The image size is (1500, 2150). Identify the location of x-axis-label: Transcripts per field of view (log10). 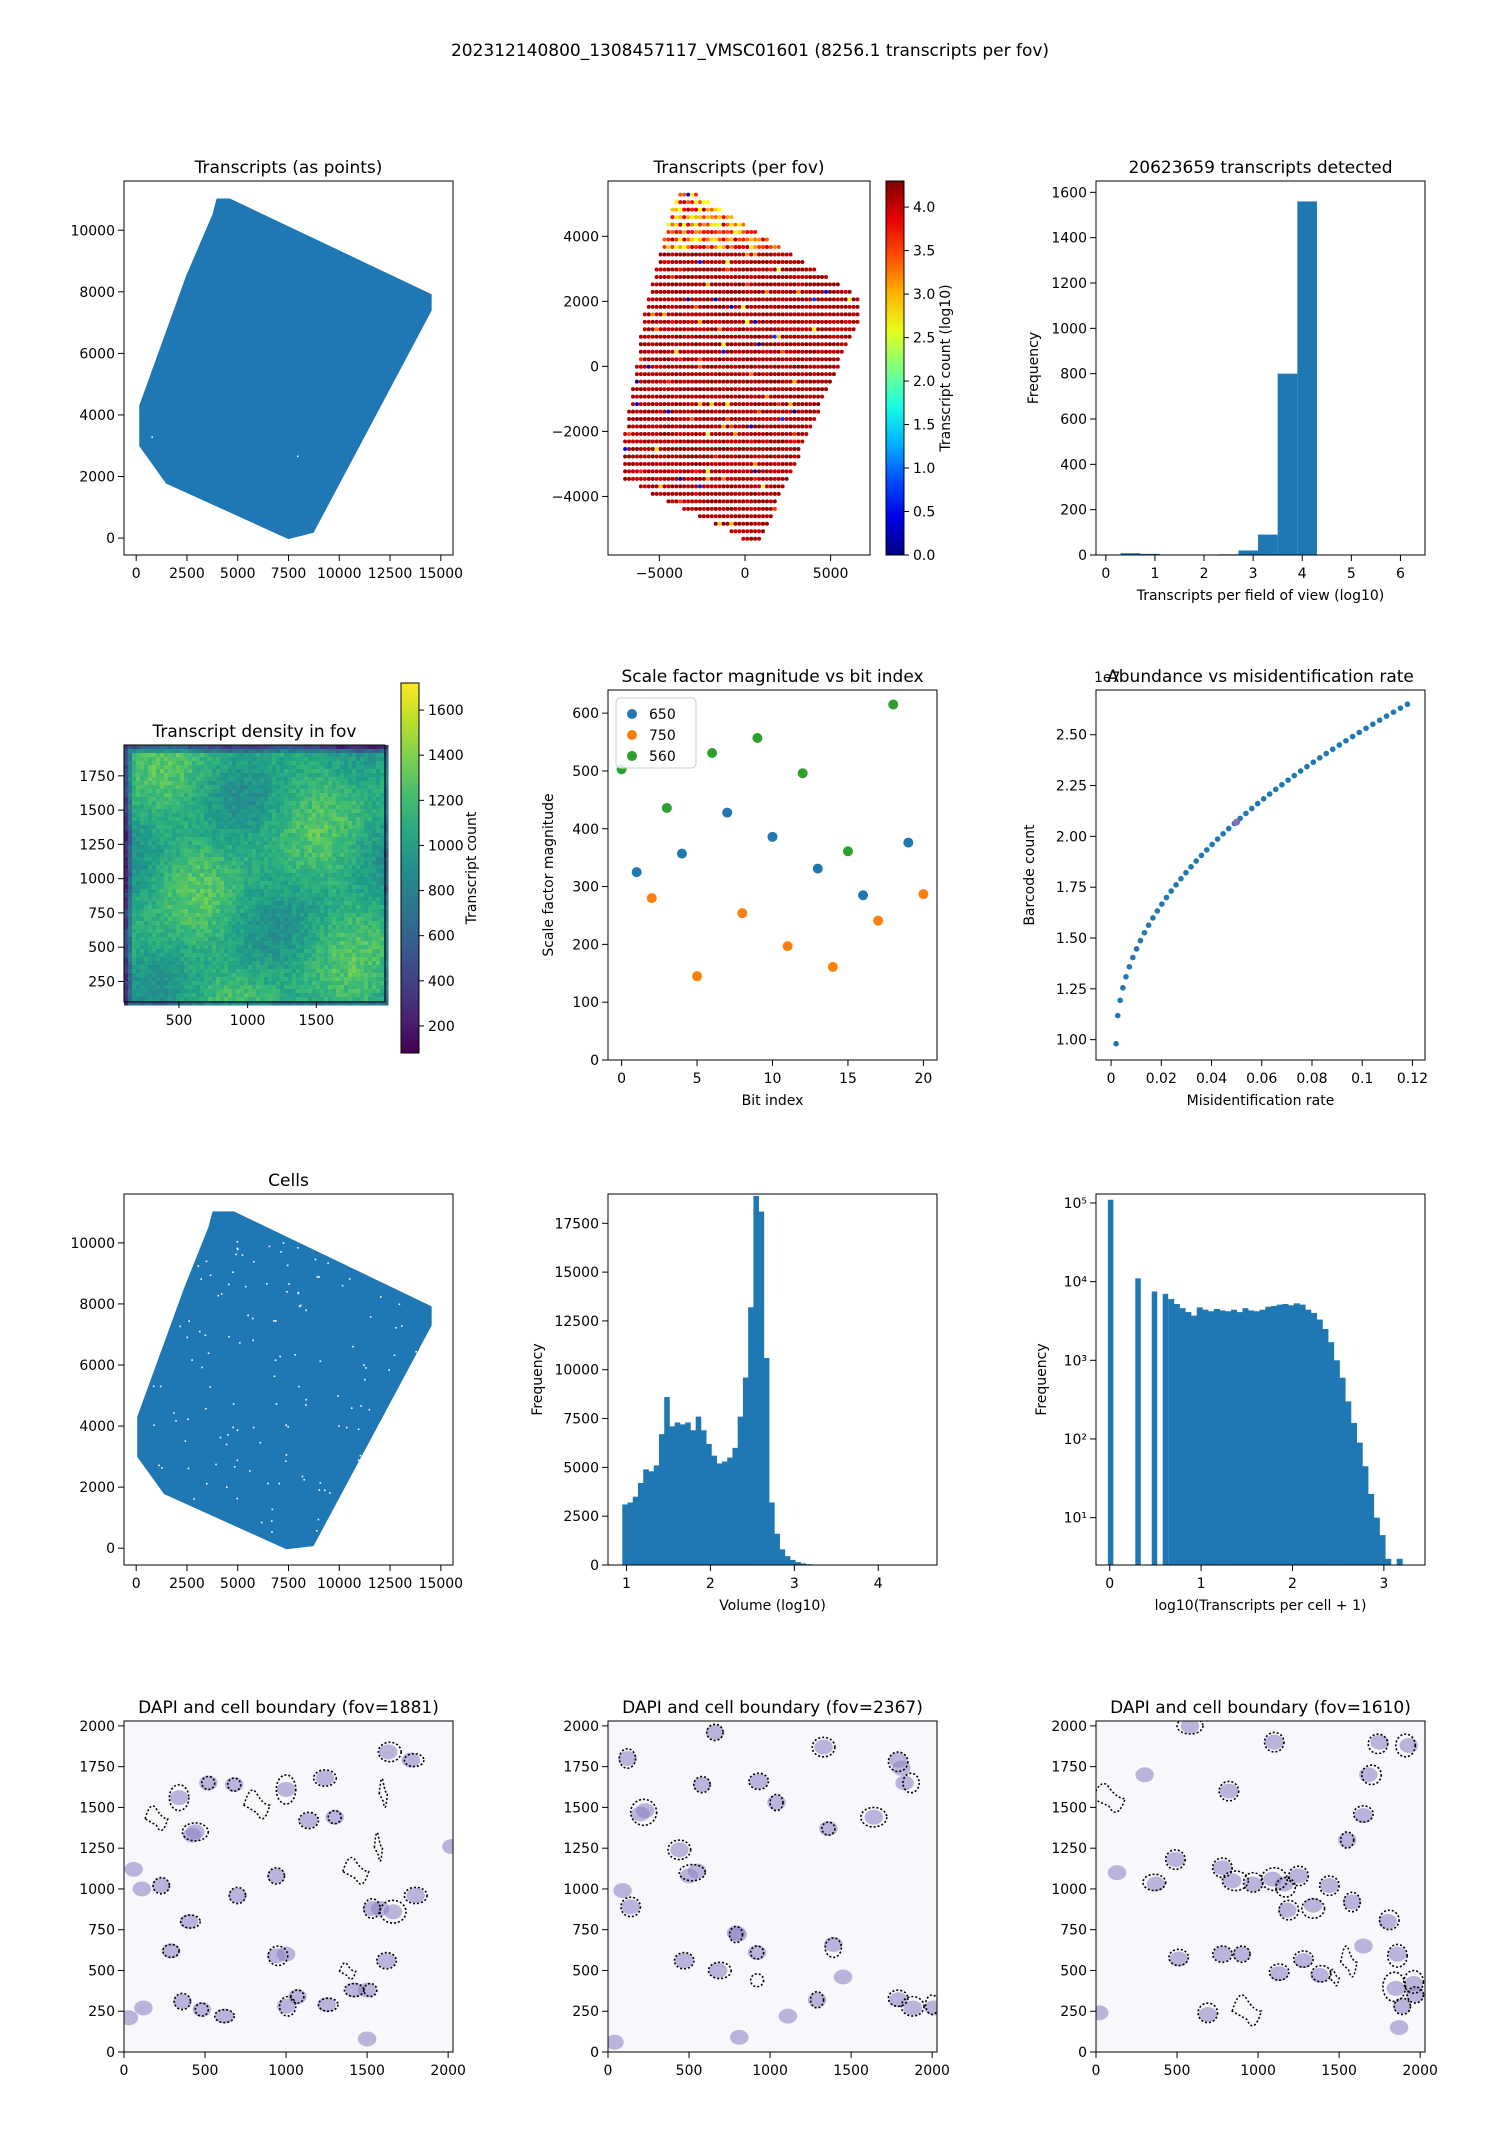
(1260, 596).